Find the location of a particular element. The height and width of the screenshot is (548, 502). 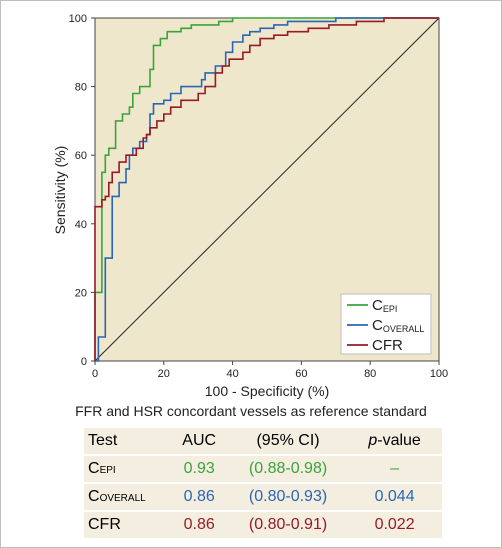

header-p-value: p-value is located at coordinates (394, 442).